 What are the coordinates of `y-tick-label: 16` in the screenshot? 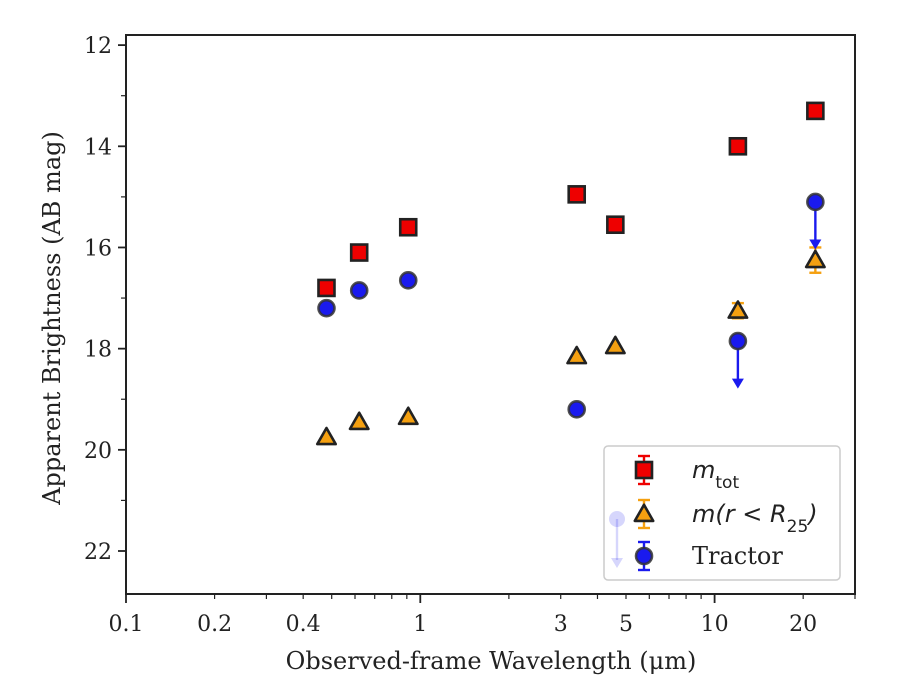 It's located at (98, 248).